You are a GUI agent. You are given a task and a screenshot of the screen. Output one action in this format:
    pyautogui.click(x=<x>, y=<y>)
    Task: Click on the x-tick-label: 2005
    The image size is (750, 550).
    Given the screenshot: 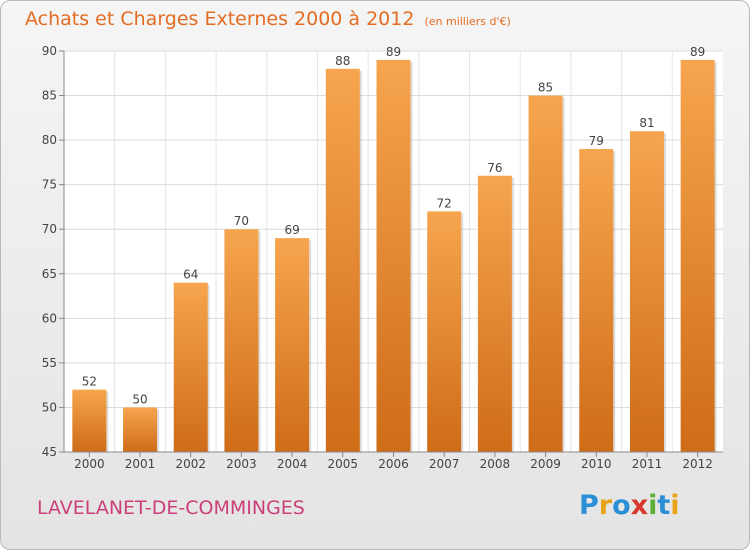 What is the action you would take?
    pyautogui.click(x=343, y=464)
    